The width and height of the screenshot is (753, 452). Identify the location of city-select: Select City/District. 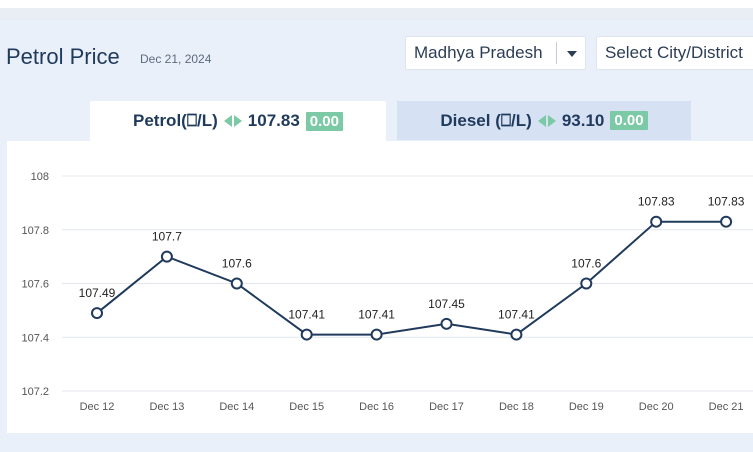
(674, 53).